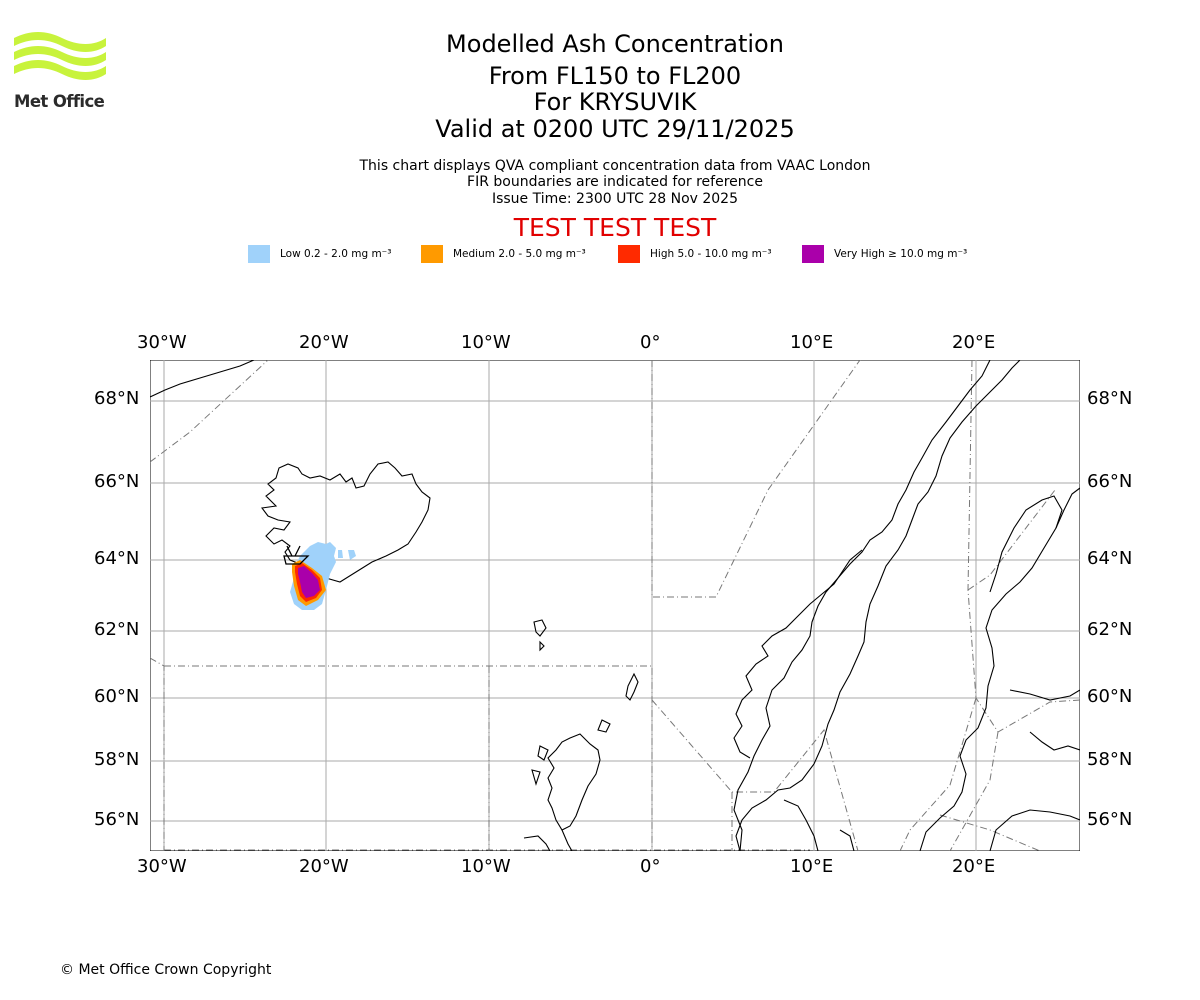 This screenshot has width=1200, height=1000. I want to click on lat-label-left: 62°N, so click(117, 629).